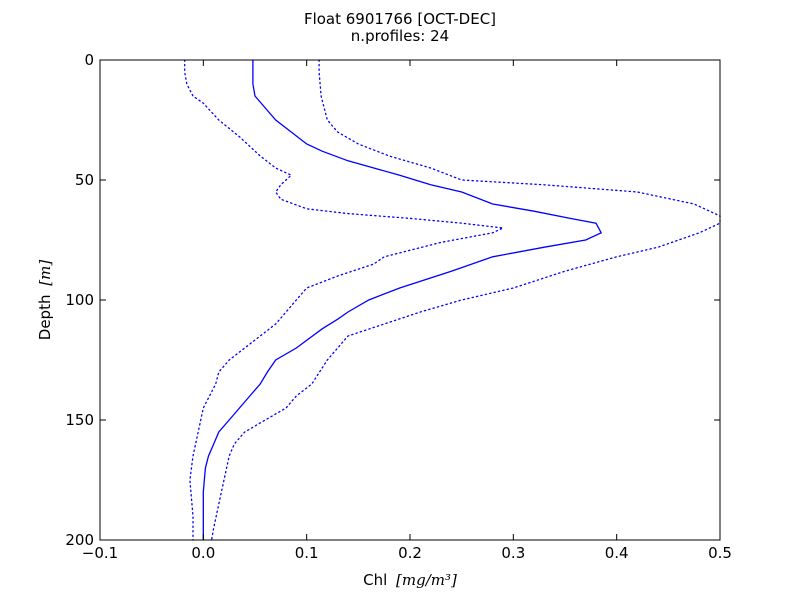  What do you see at coordinates (79, 540) in the screenshot?
I see `y-tick-label: 200` at bounding box center [79, 540].